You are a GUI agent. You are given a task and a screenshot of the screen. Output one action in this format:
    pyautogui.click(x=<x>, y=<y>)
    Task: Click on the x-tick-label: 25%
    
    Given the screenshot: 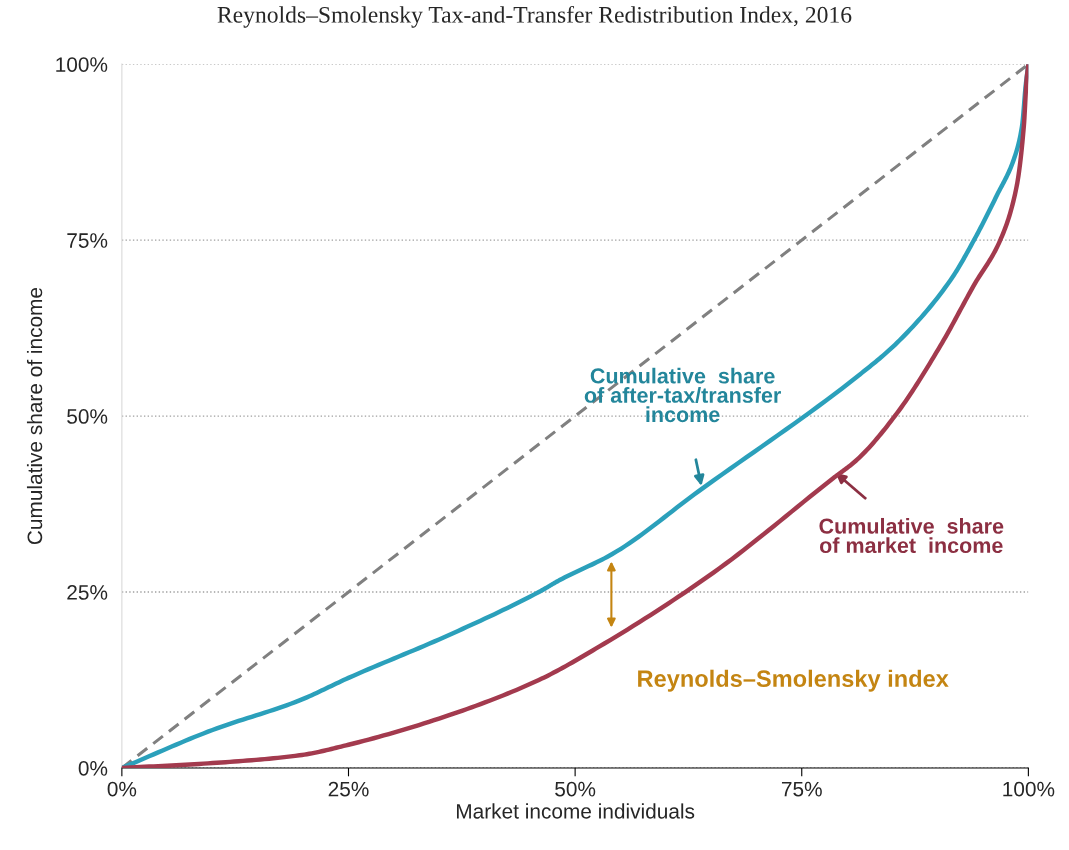 What is the action you would take?
    pyautogui.click(x=348, y=789)
    